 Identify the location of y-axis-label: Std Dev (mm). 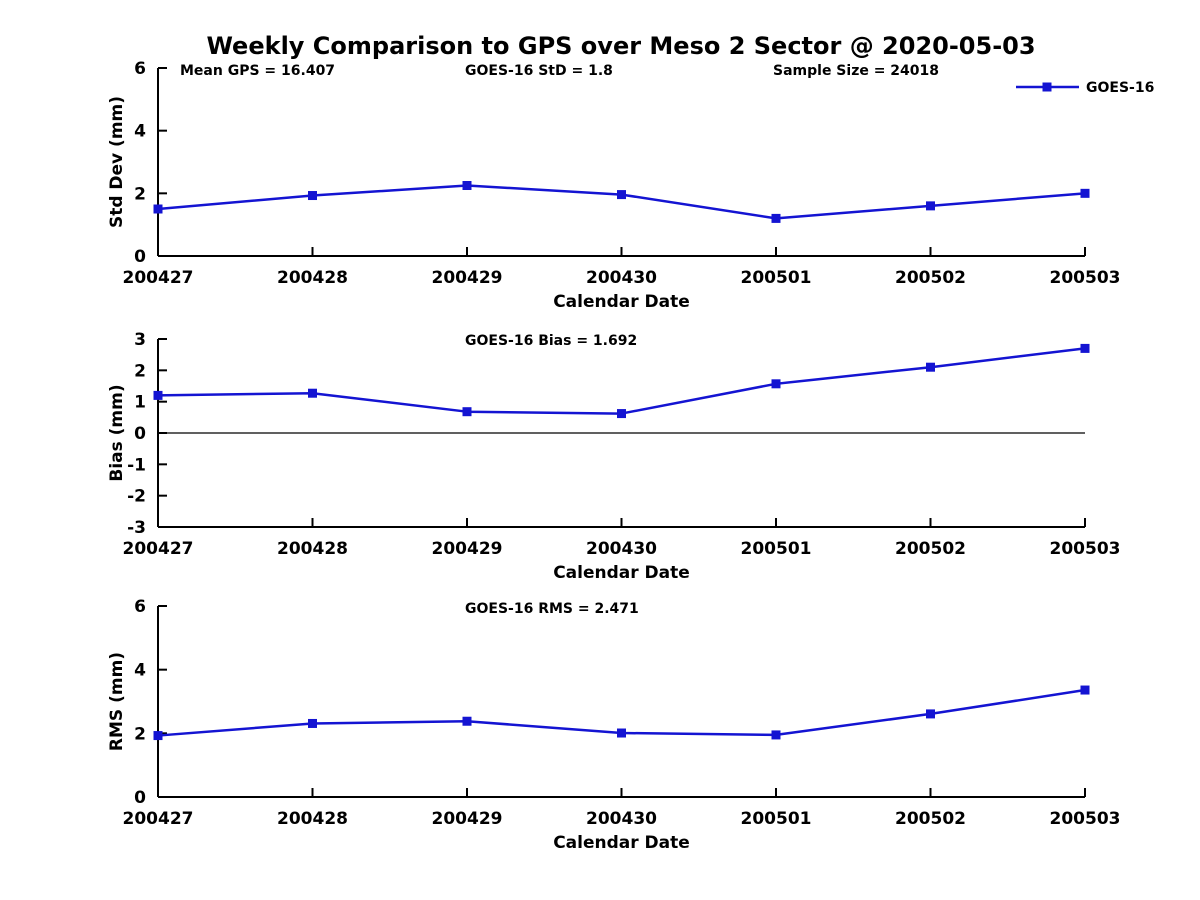
(117, 162).